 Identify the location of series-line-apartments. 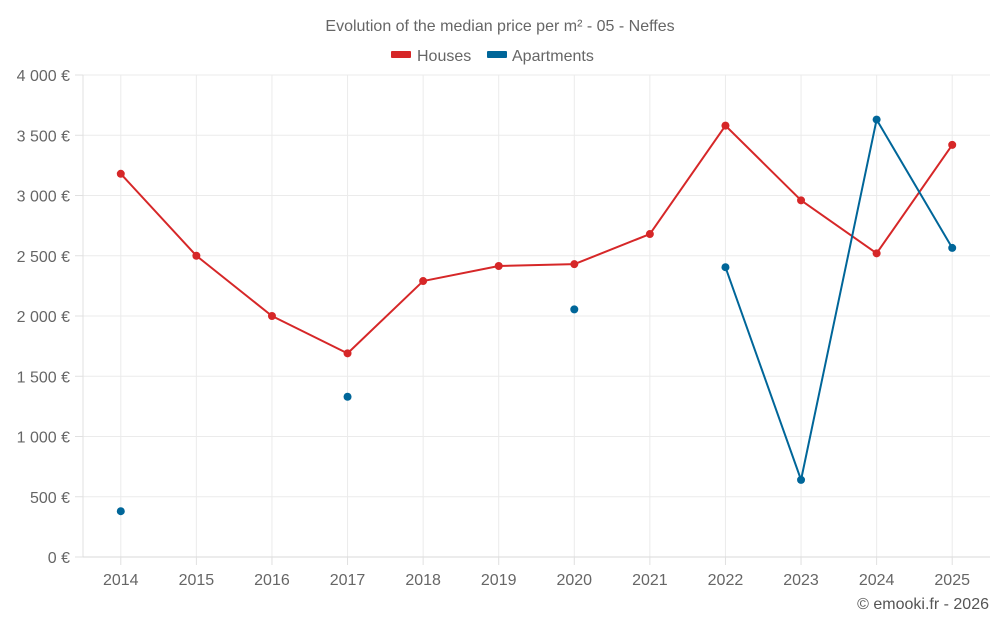
(839, 299).